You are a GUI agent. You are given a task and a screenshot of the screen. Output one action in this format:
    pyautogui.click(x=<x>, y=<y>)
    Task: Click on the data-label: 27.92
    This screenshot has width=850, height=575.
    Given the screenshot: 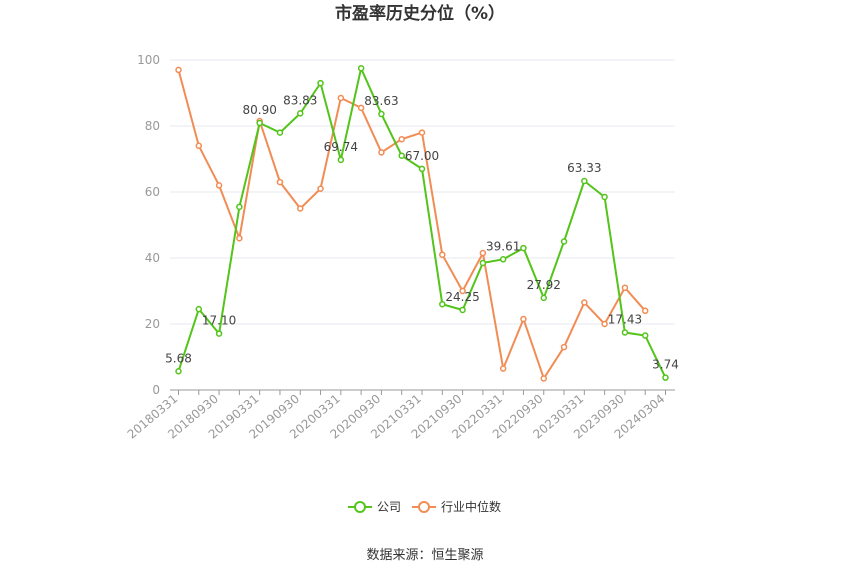 What is the action you would take?
    pyautogui.click(x=544, y=285)
    